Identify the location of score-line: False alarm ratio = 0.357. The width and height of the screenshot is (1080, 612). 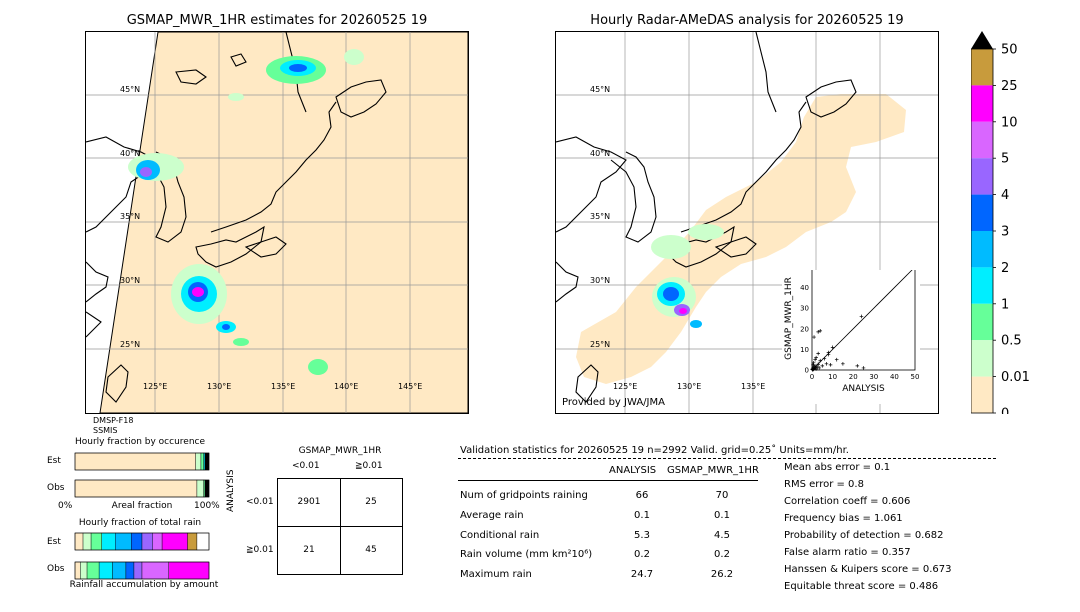
(847, 552).